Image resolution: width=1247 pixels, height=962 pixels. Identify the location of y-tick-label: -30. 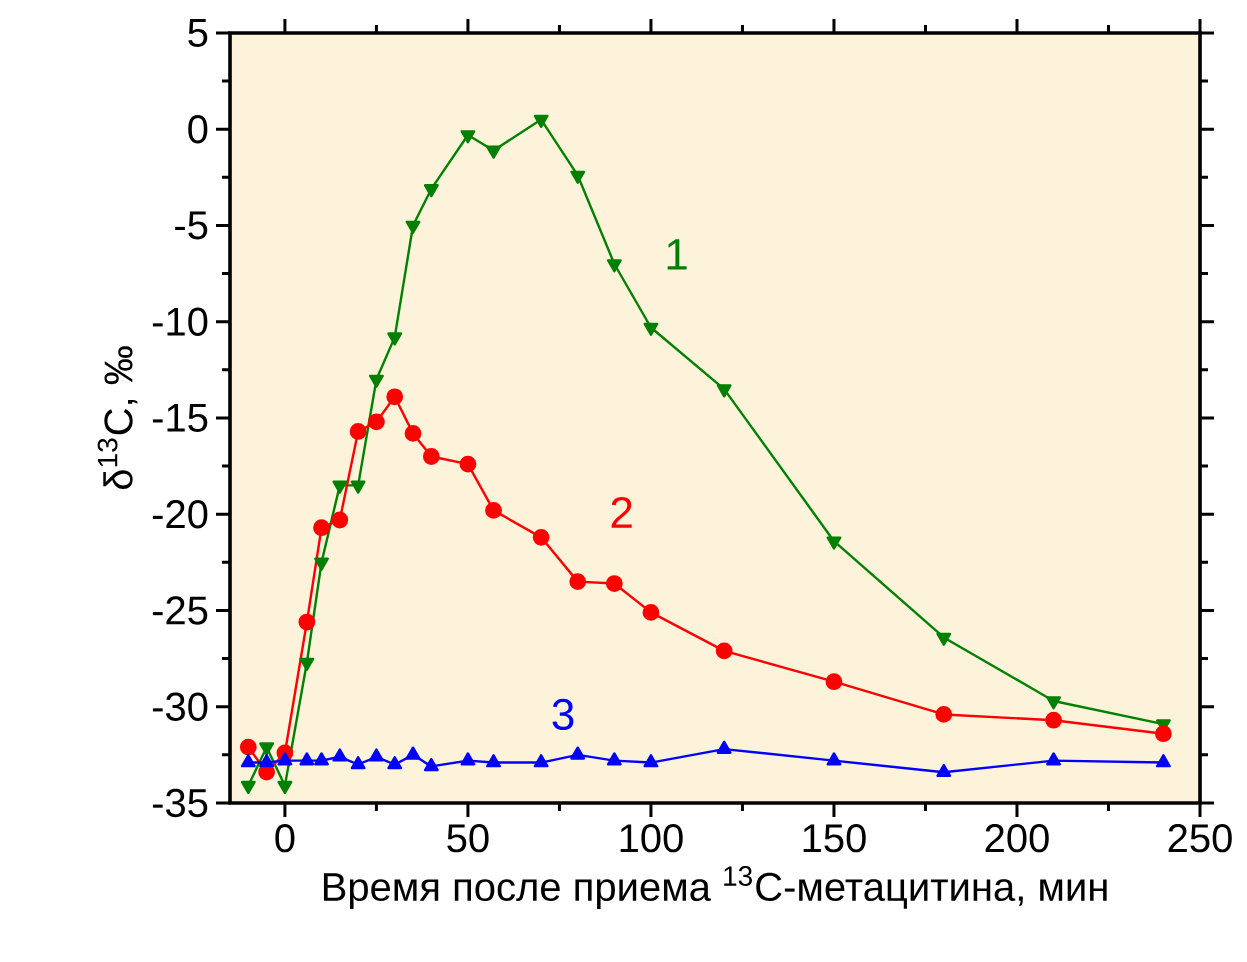
(180, 706).